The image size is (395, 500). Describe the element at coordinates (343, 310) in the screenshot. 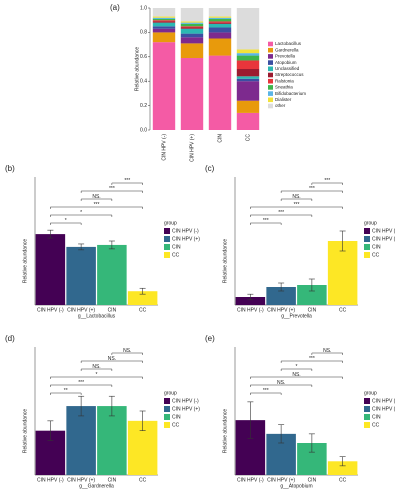

I see `x-tick-label: CC` at that location.